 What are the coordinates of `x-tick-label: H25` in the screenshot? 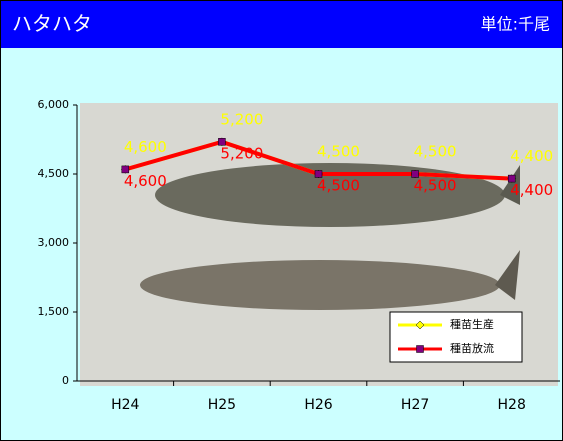 It's located at (222, 405).